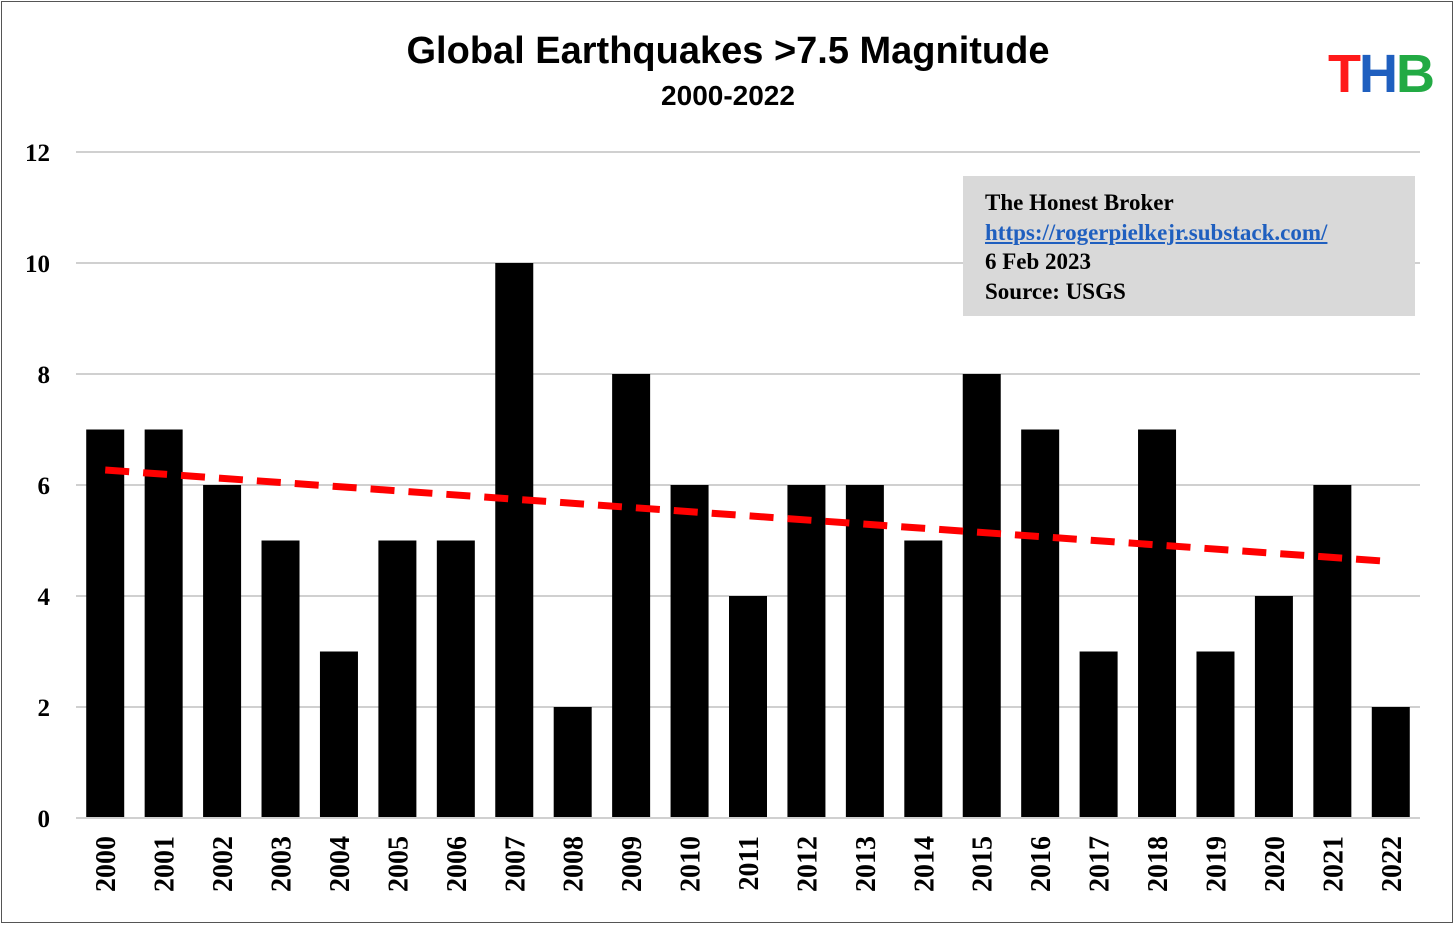 This screenshot has height=926, width=1456. I want to click on bar-2010, so click(689, 651).